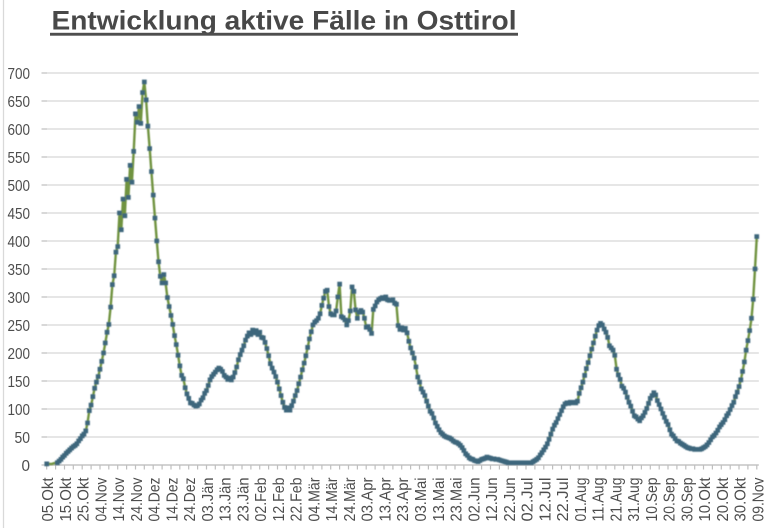 The image size is (768, 528). I want to click on svg-text: 350, so click(19, 270).